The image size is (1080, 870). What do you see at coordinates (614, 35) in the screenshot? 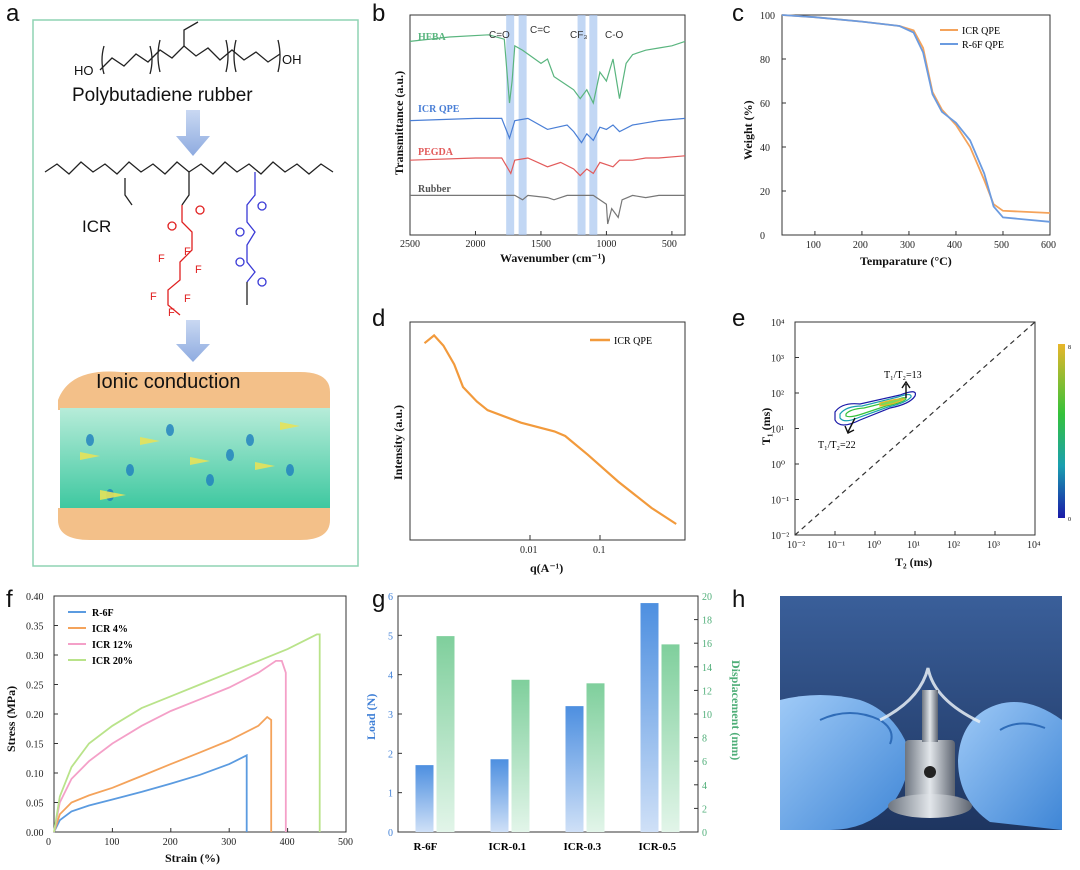
I see `band-label-c-o: C-O` at bounding box center [614, 35].